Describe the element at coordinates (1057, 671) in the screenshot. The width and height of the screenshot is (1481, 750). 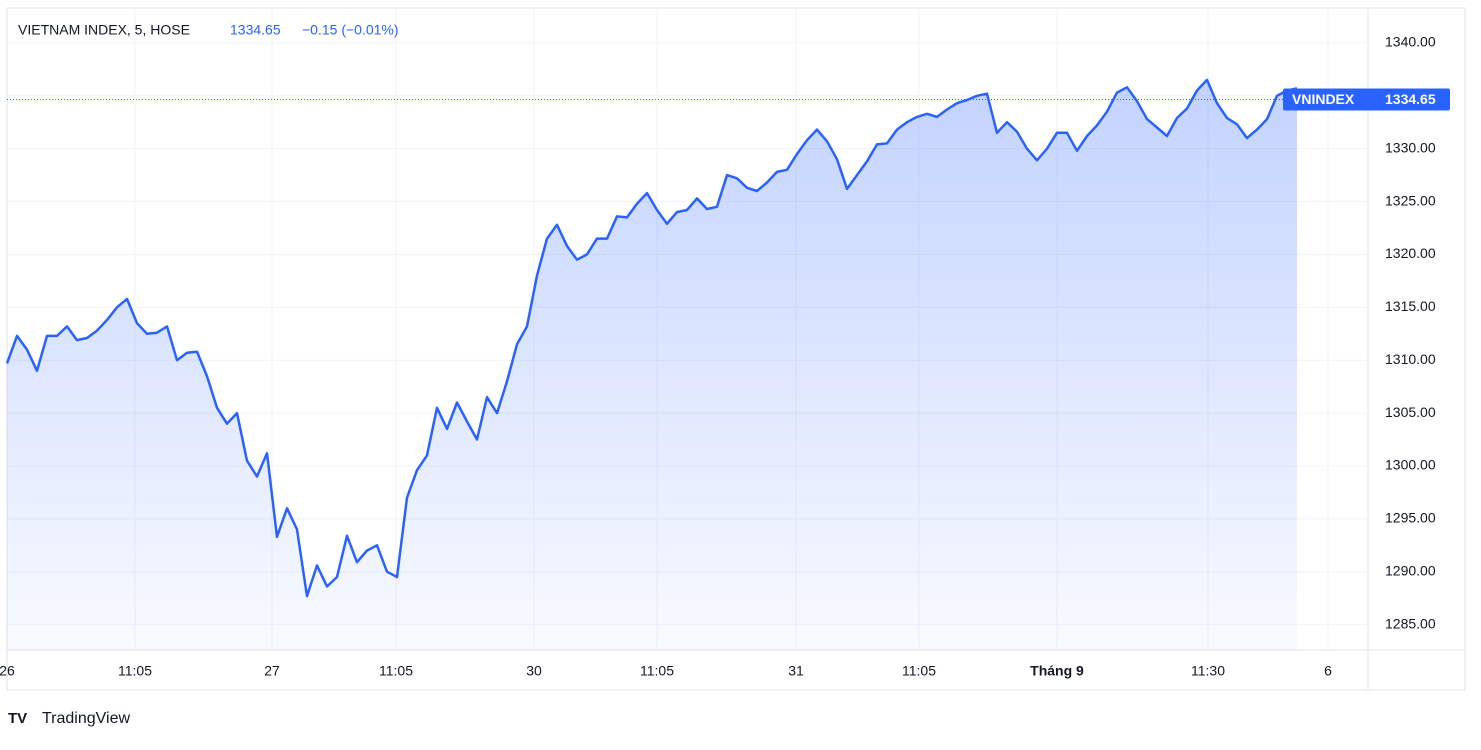
I see `x-tick-label: Tháng 9` at that location.